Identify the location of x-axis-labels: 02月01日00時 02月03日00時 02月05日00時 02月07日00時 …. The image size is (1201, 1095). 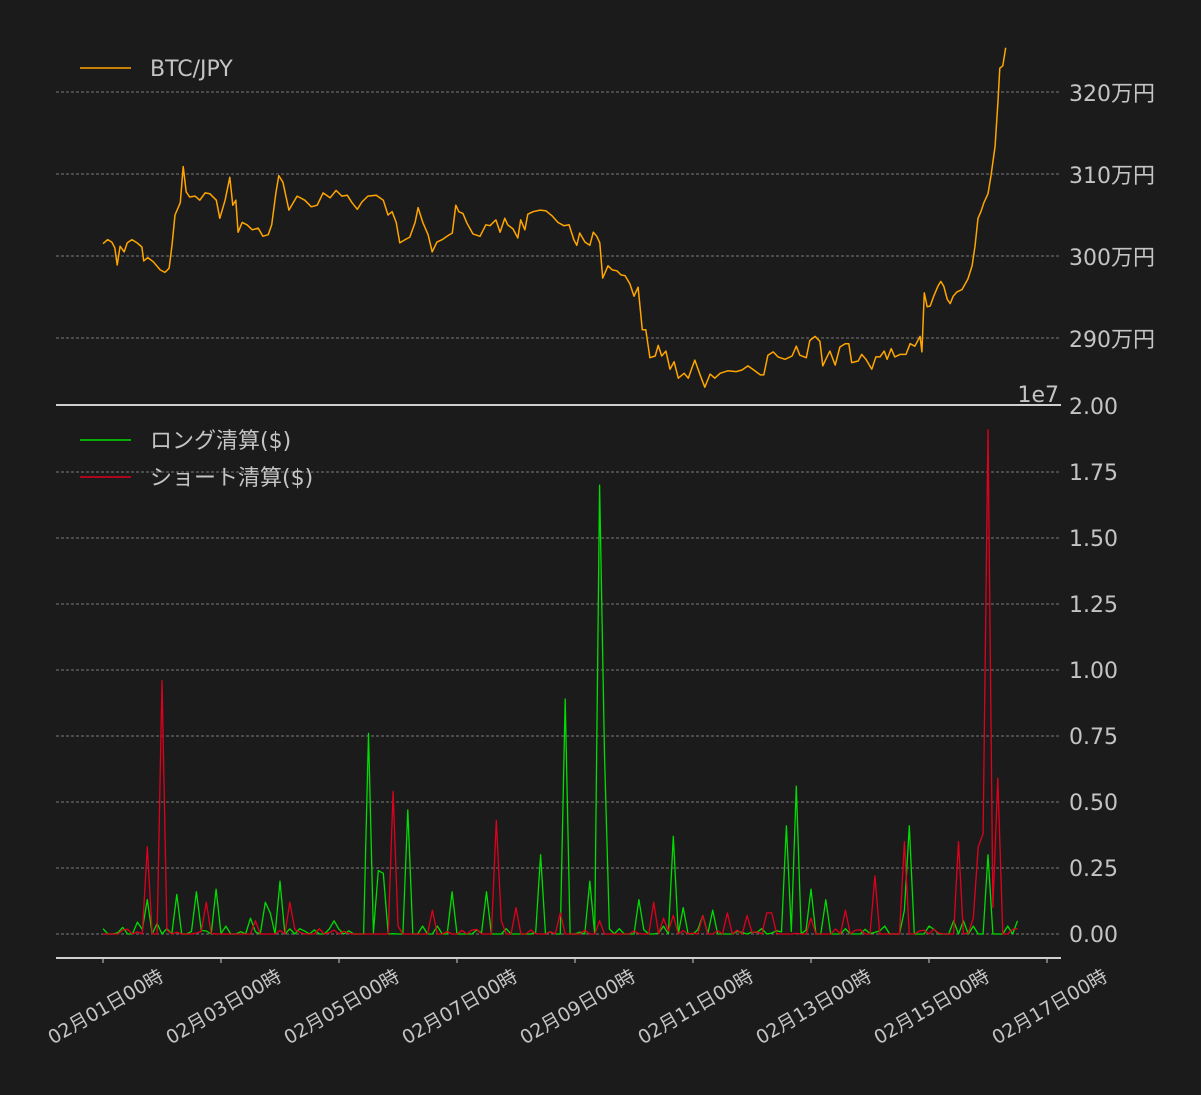
(577, 1007).